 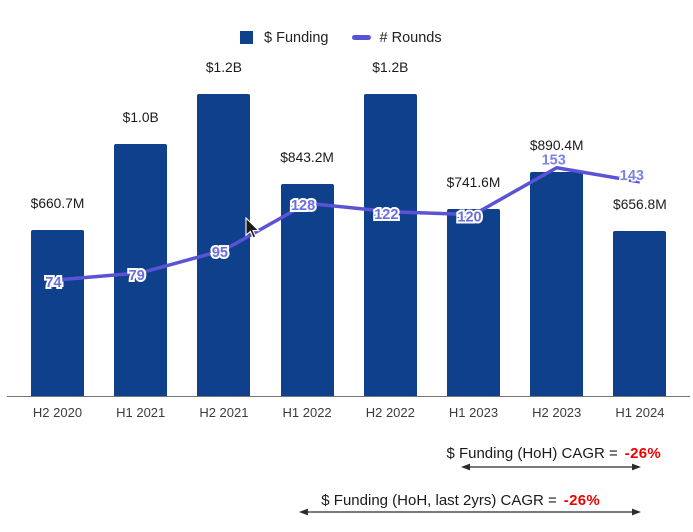 I want to click on legend-rounds-label: # Rounds, so click(x=410, y=37).